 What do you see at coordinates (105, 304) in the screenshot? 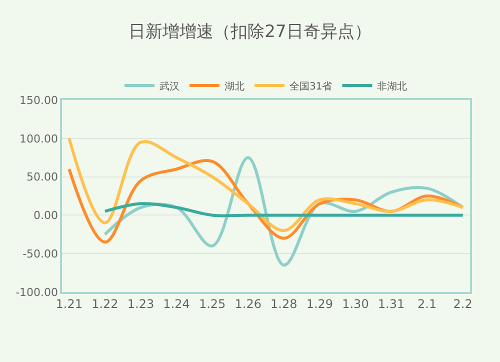
I see `x-tick-label: 1.22` at bounding box center [105, 304].